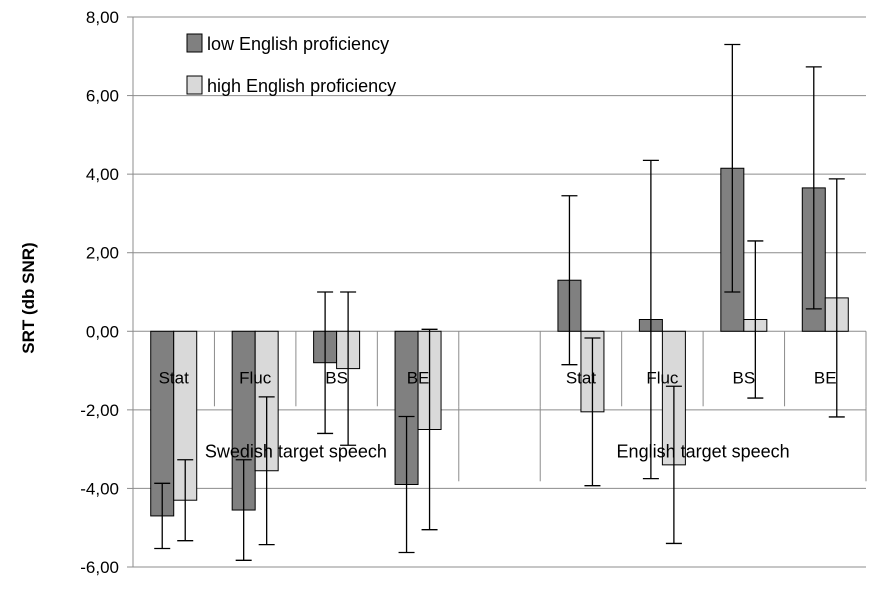  What do you see at coordinates (99, 488) in the screenshot?
I see `y-tick-label: -4,00` at bounding box center [99, 488].